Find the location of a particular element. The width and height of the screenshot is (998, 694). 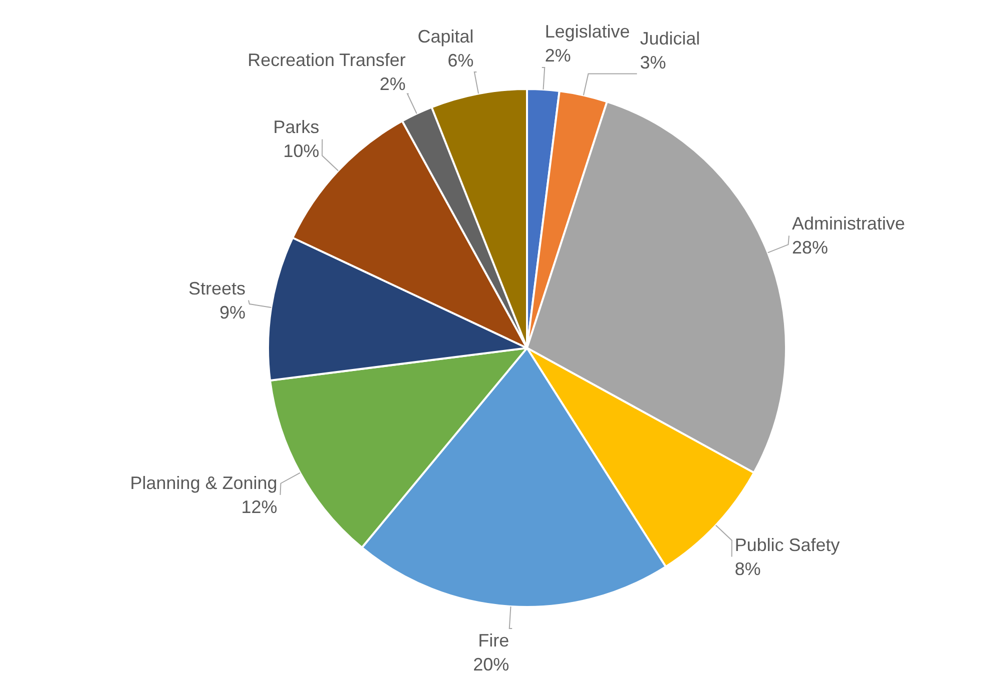

data-label: 28% is located at coordinates (810, 248).